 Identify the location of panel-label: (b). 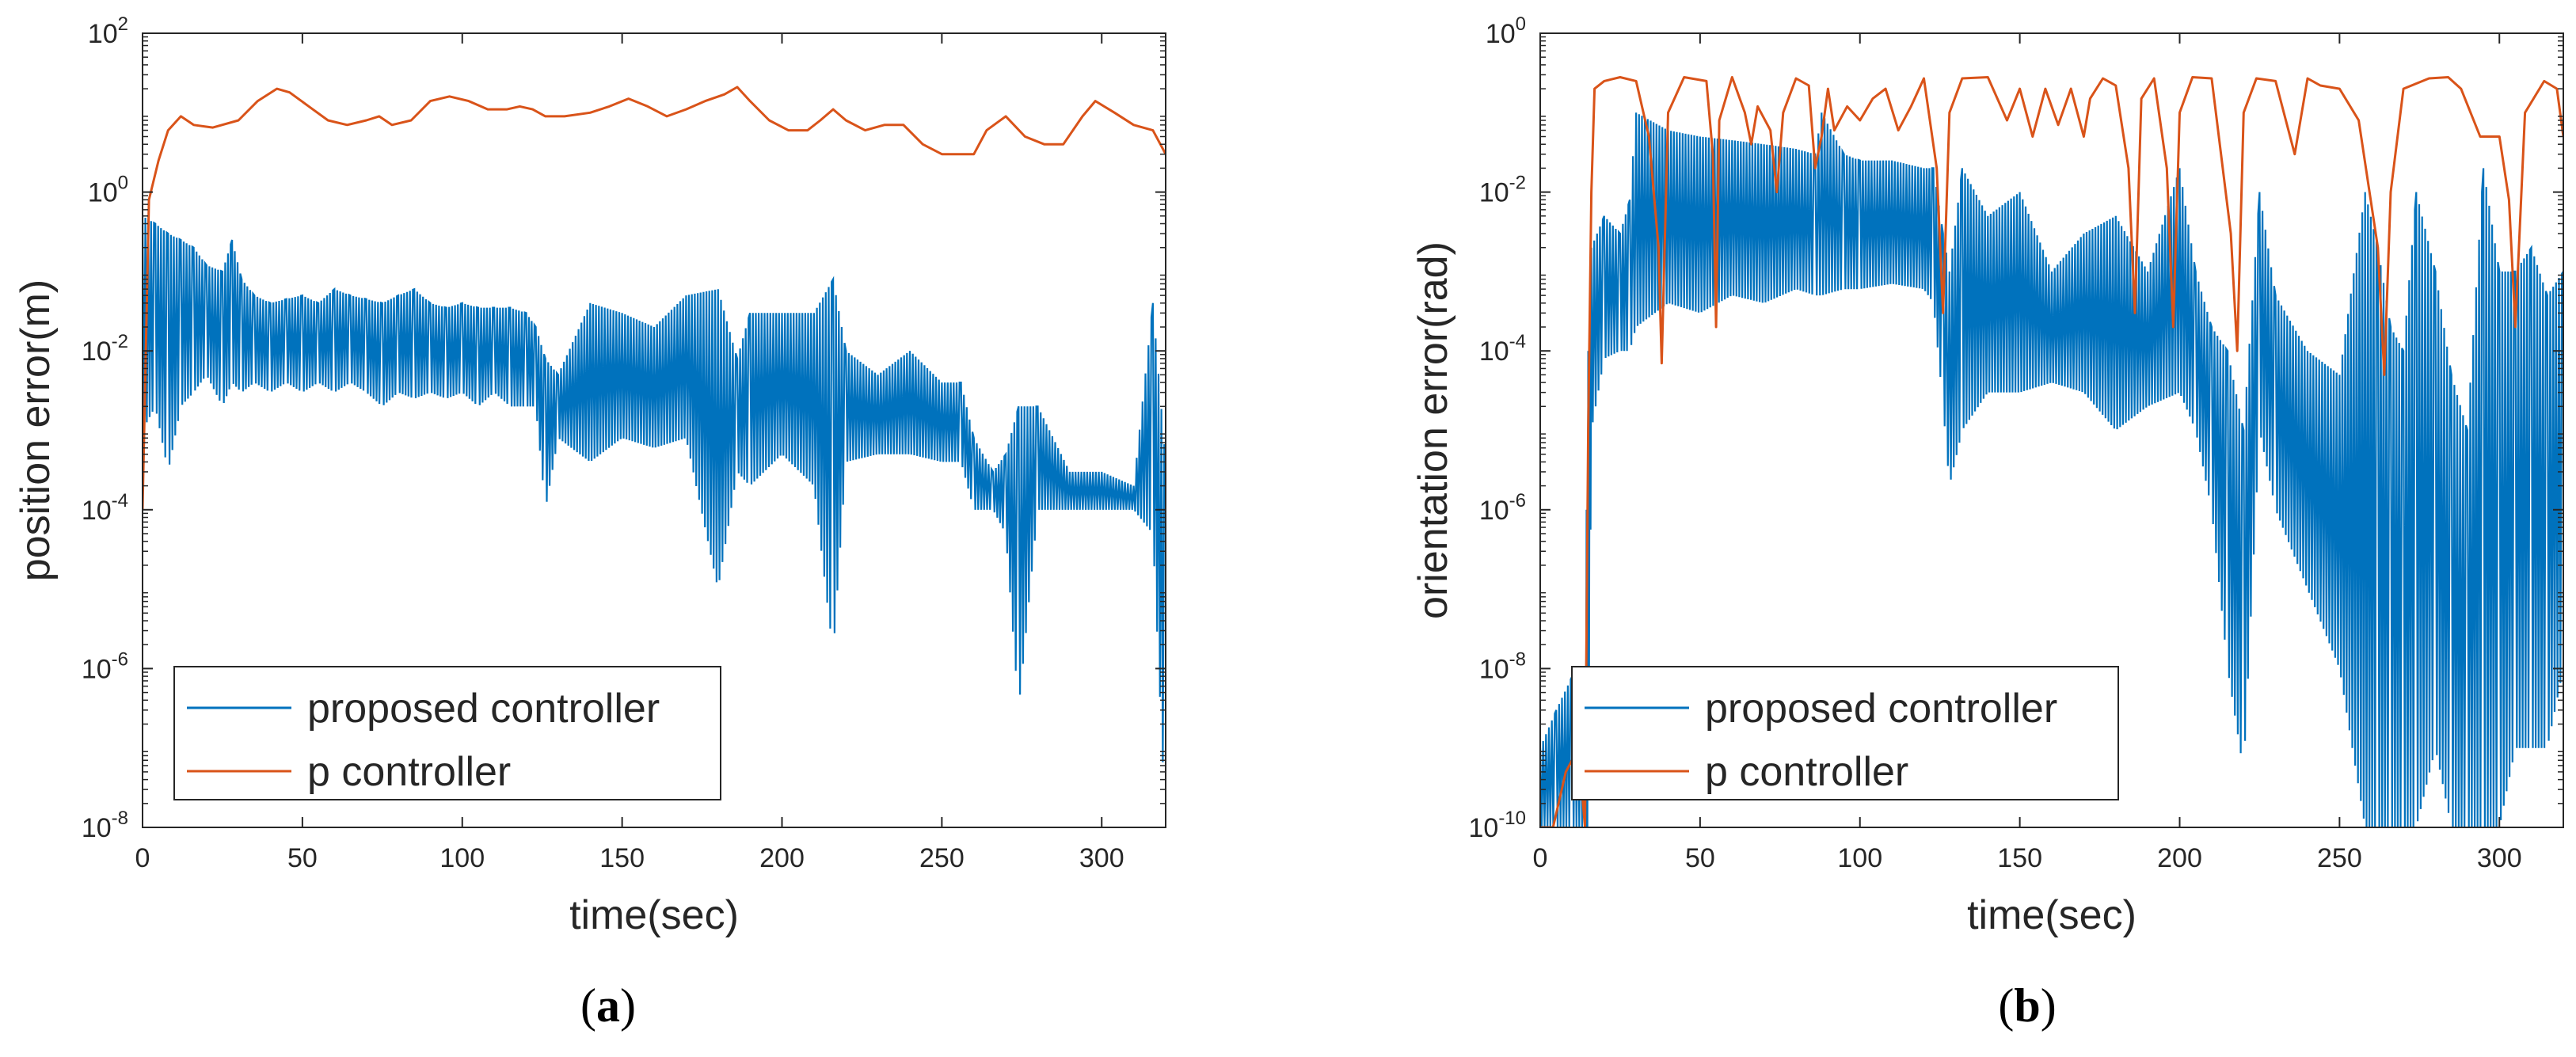
(2027, 1005).